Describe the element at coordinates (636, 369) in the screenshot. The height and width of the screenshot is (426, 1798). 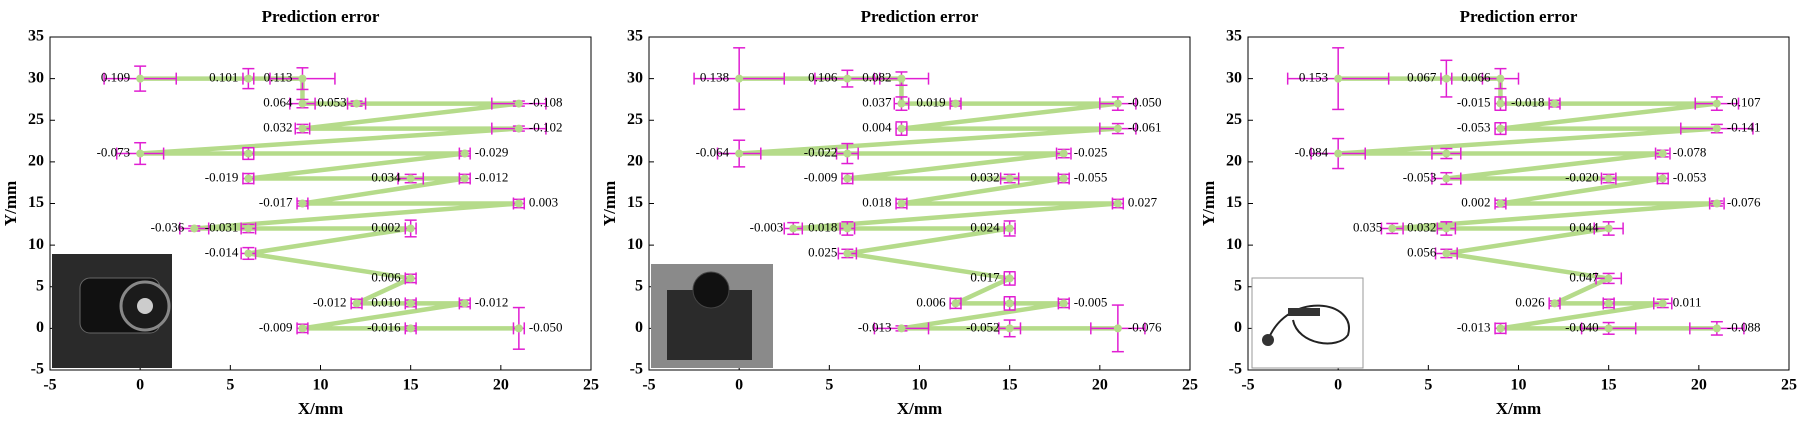
I see `y-tick-label: -5` at that location.